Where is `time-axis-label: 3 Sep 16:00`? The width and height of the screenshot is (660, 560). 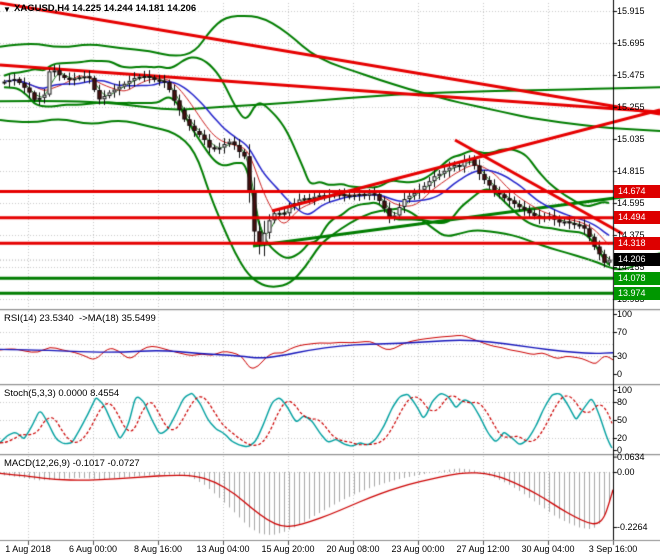 time-axis-label: 3 Sep 16:00 is located at coordinates (613, 549).